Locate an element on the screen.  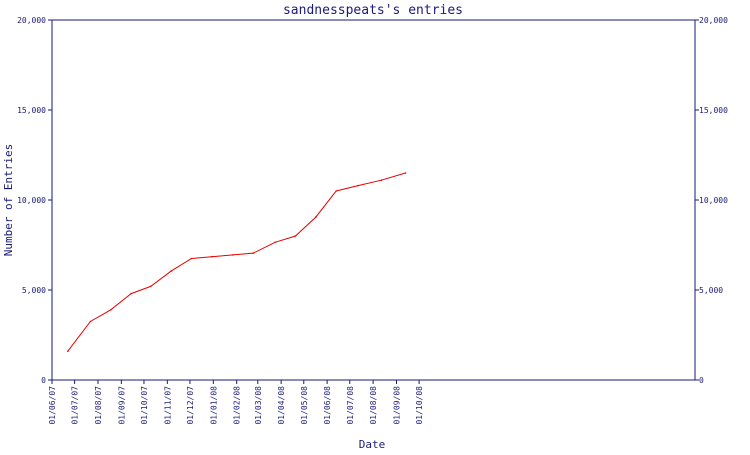
x-tick-label: 01/12/07 is located at coordinates (190, 405).